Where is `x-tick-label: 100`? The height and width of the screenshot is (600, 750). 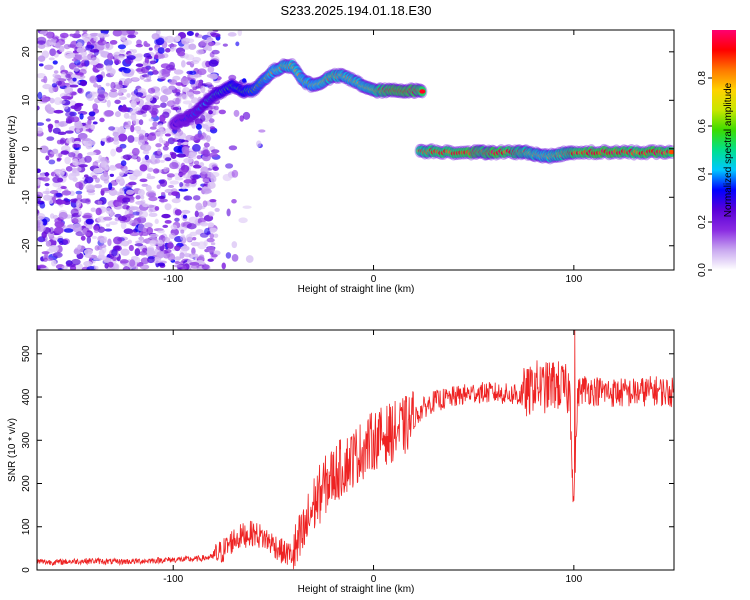
x-tick-label: 100 is located at coordinates (573, 579).